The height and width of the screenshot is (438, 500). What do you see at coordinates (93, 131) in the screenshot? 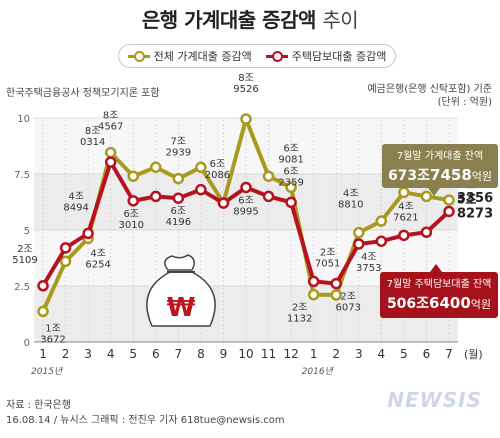
I see `data-label-mortgage-a: 8조` at bounding box center [93, 131].